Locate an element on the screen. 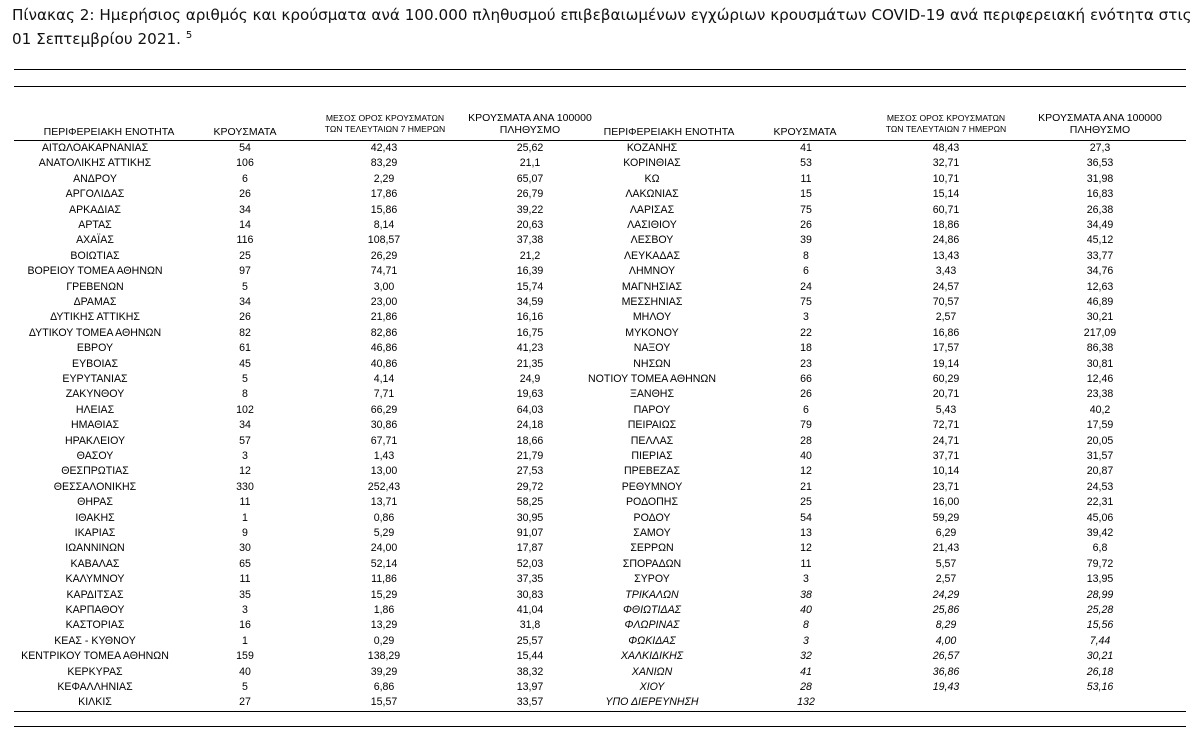 Image resolution: width=1204 pixels, height=742 pixels. cell-per100k: 58,25 is located at coordinates (530, 502).